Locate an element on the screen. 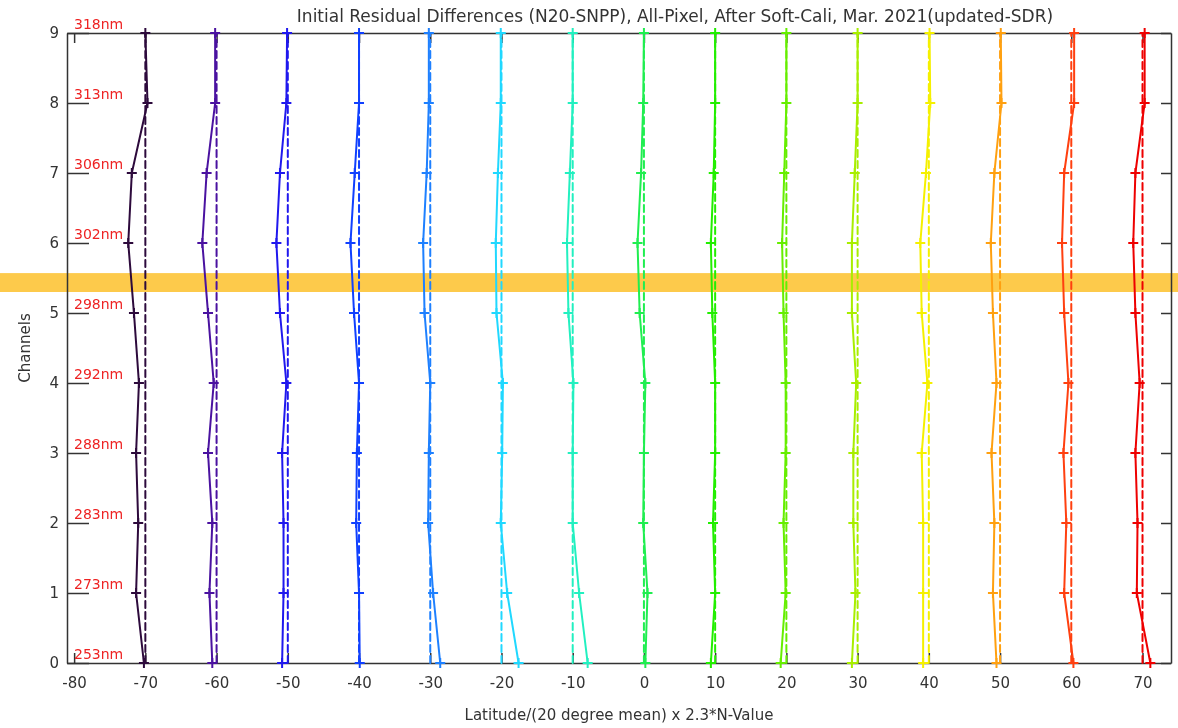 The width and height of the screenshot is (1178, 728). y-tick-label: 2 is located at coordinates (54, 523).